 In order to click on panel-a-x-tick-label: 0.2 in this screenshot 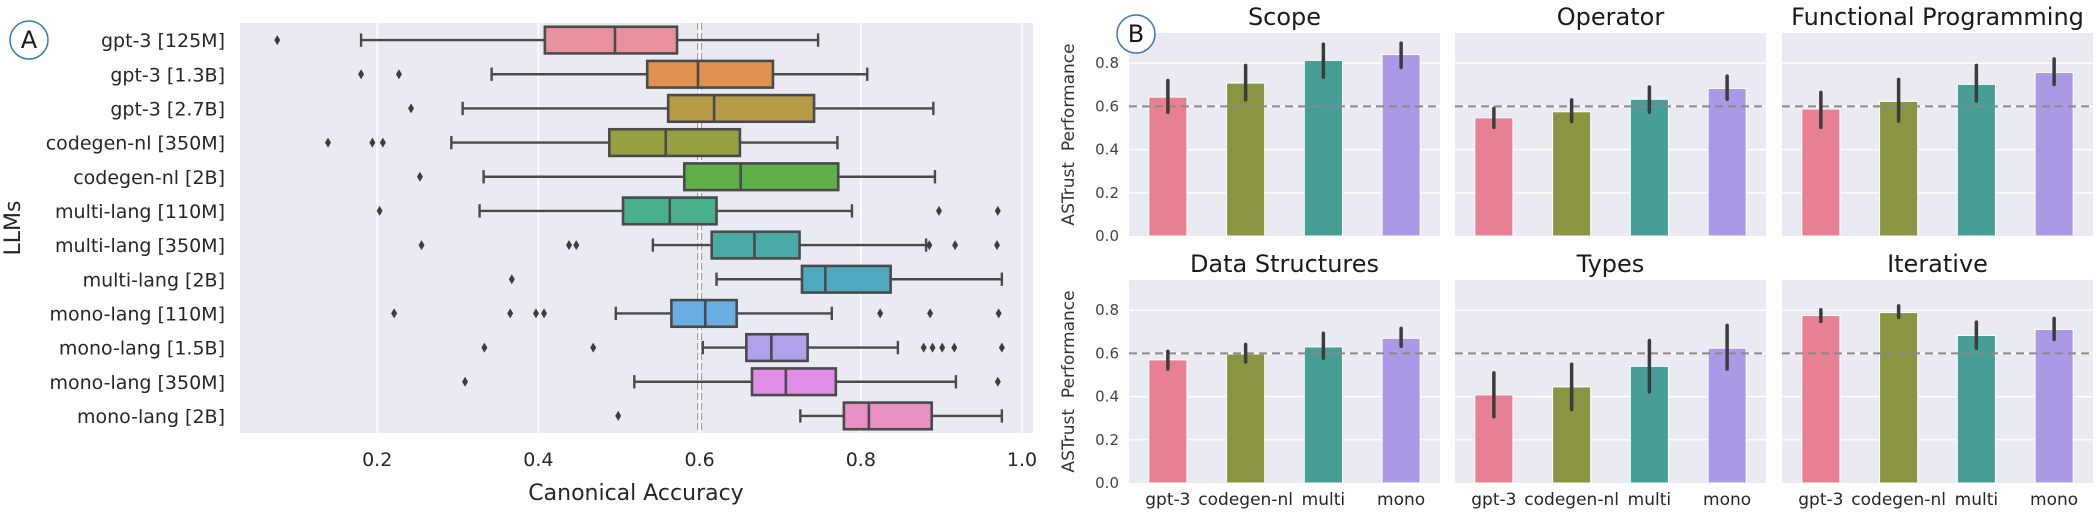, I will do `click(377, 460)`.